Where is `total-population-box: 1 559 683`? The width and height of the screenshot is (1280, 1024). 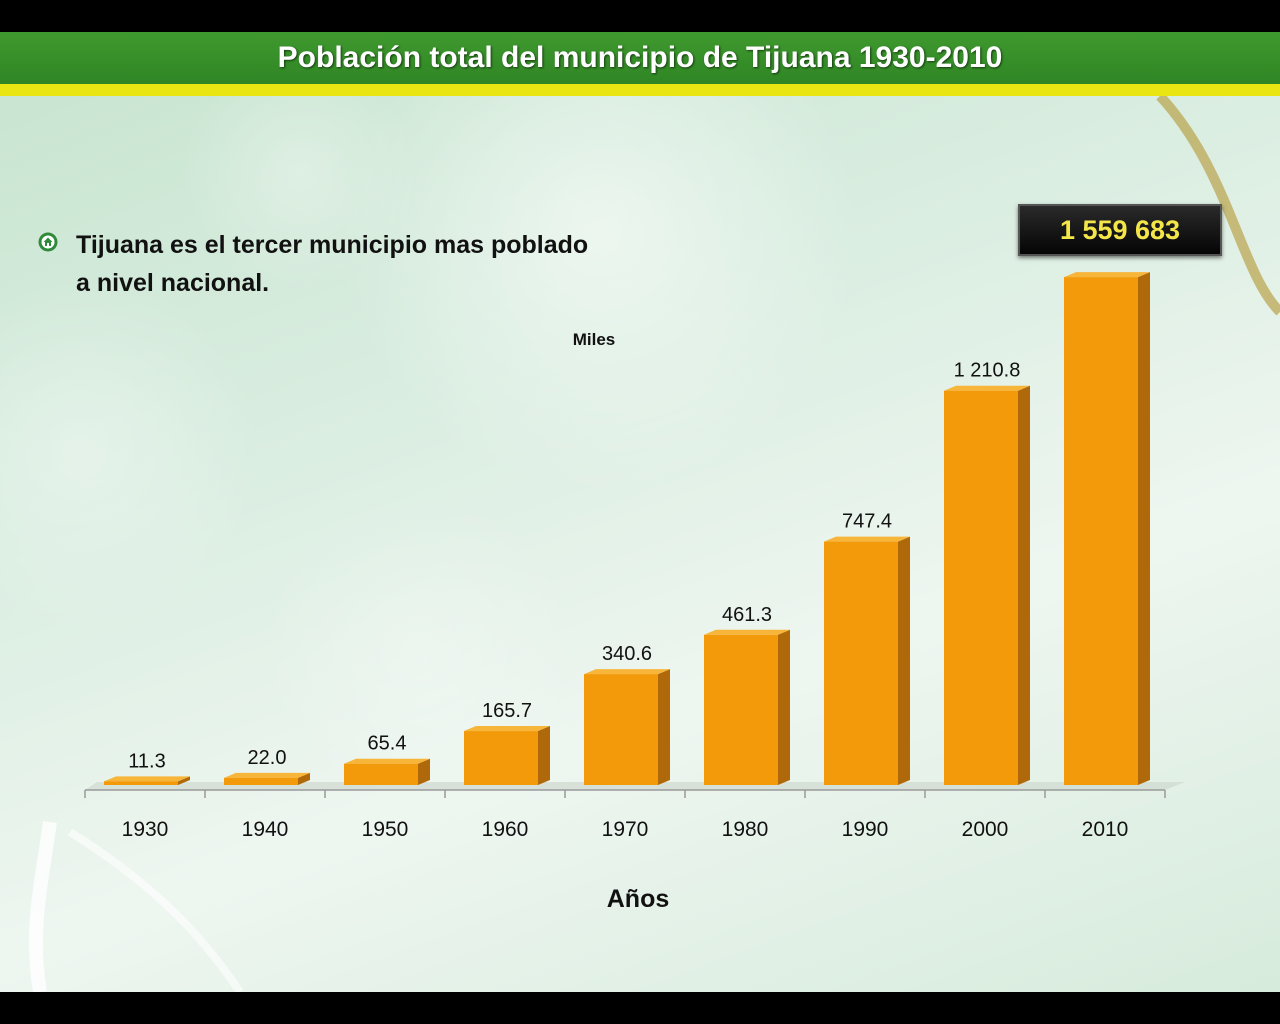 total-population-box: 1 559 683 is located at coordinates (1120, 230).